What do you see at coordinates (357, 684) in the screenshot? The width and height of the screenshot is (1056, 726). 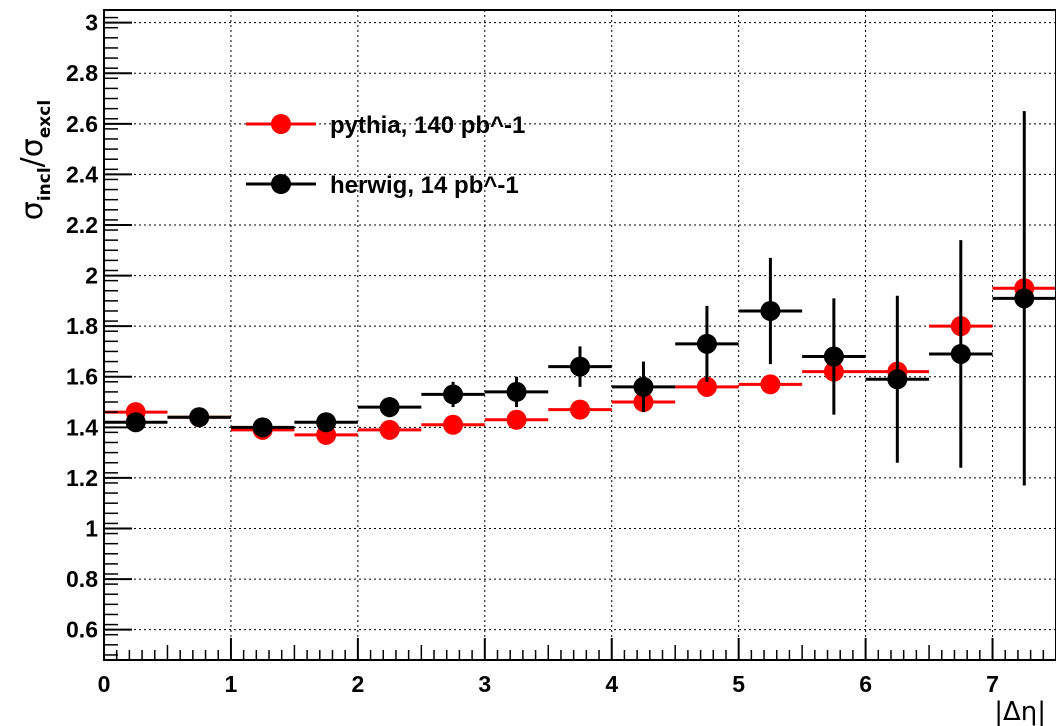 I see `x-tick-label: 2` at bounding box center [357, 684].